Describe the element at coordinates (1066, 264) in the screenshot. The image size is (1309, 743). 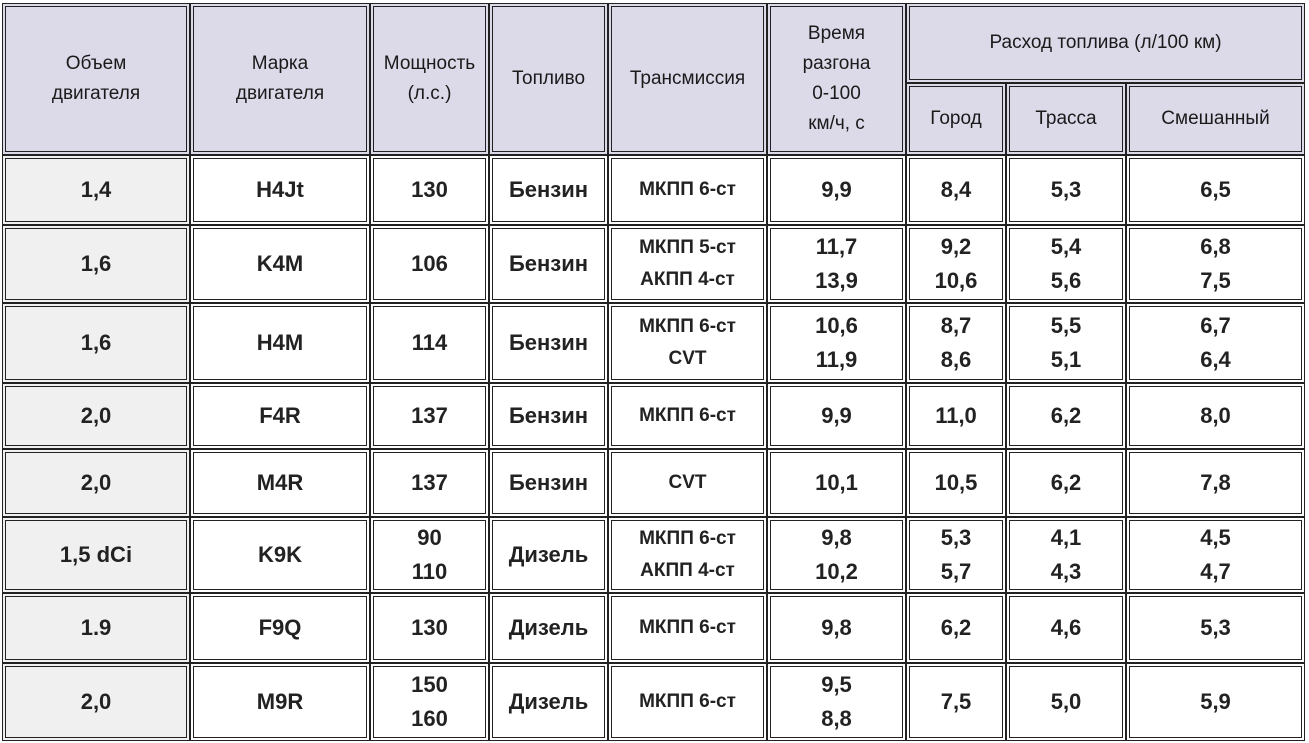
I see `cell-highway: 5,4 5,6` at that location.